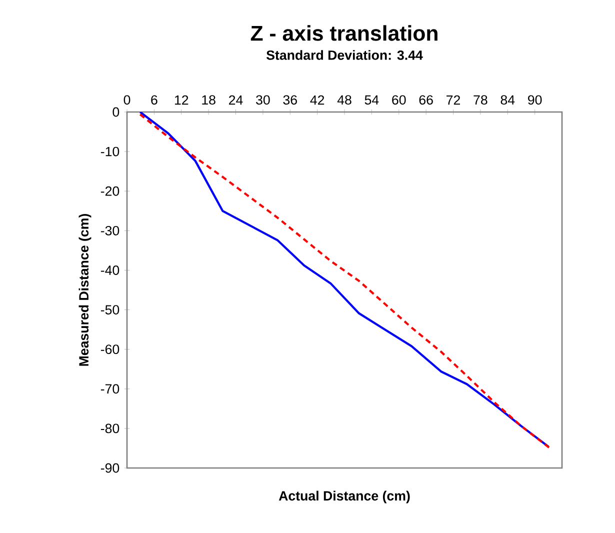  I want to click on y-axis-title: Measured Distance (cm), so click(85, 290).